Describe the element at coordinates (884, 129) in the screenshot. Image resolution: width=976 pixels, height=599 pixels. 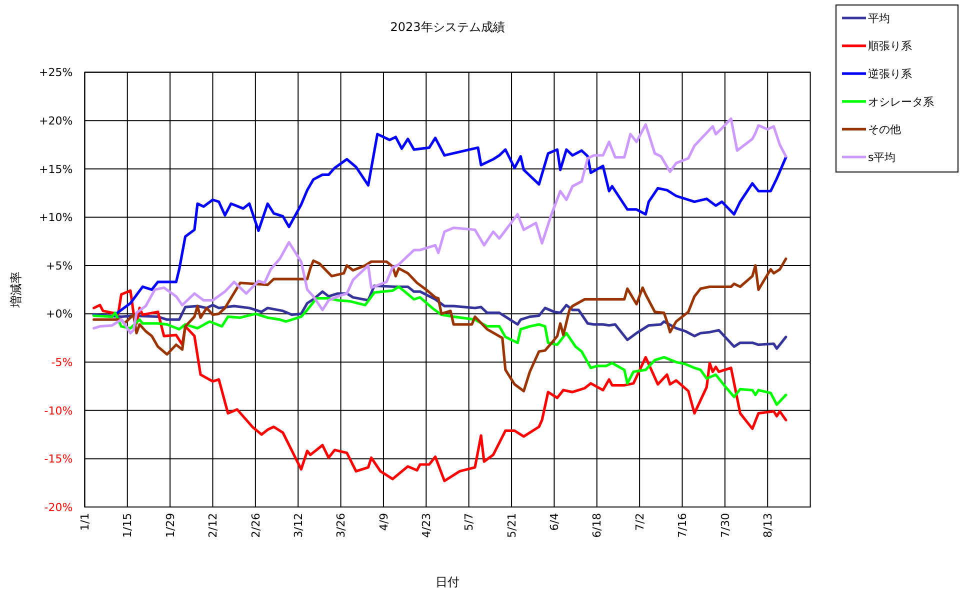
I see `legend-label: その他` at that location.